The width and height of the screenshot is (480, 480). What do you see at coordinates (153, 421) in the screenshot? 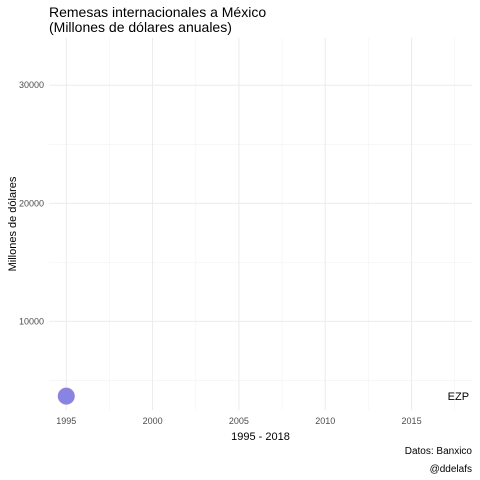
I see `x-tick-label: 2000` at bounding box center [153, 421].